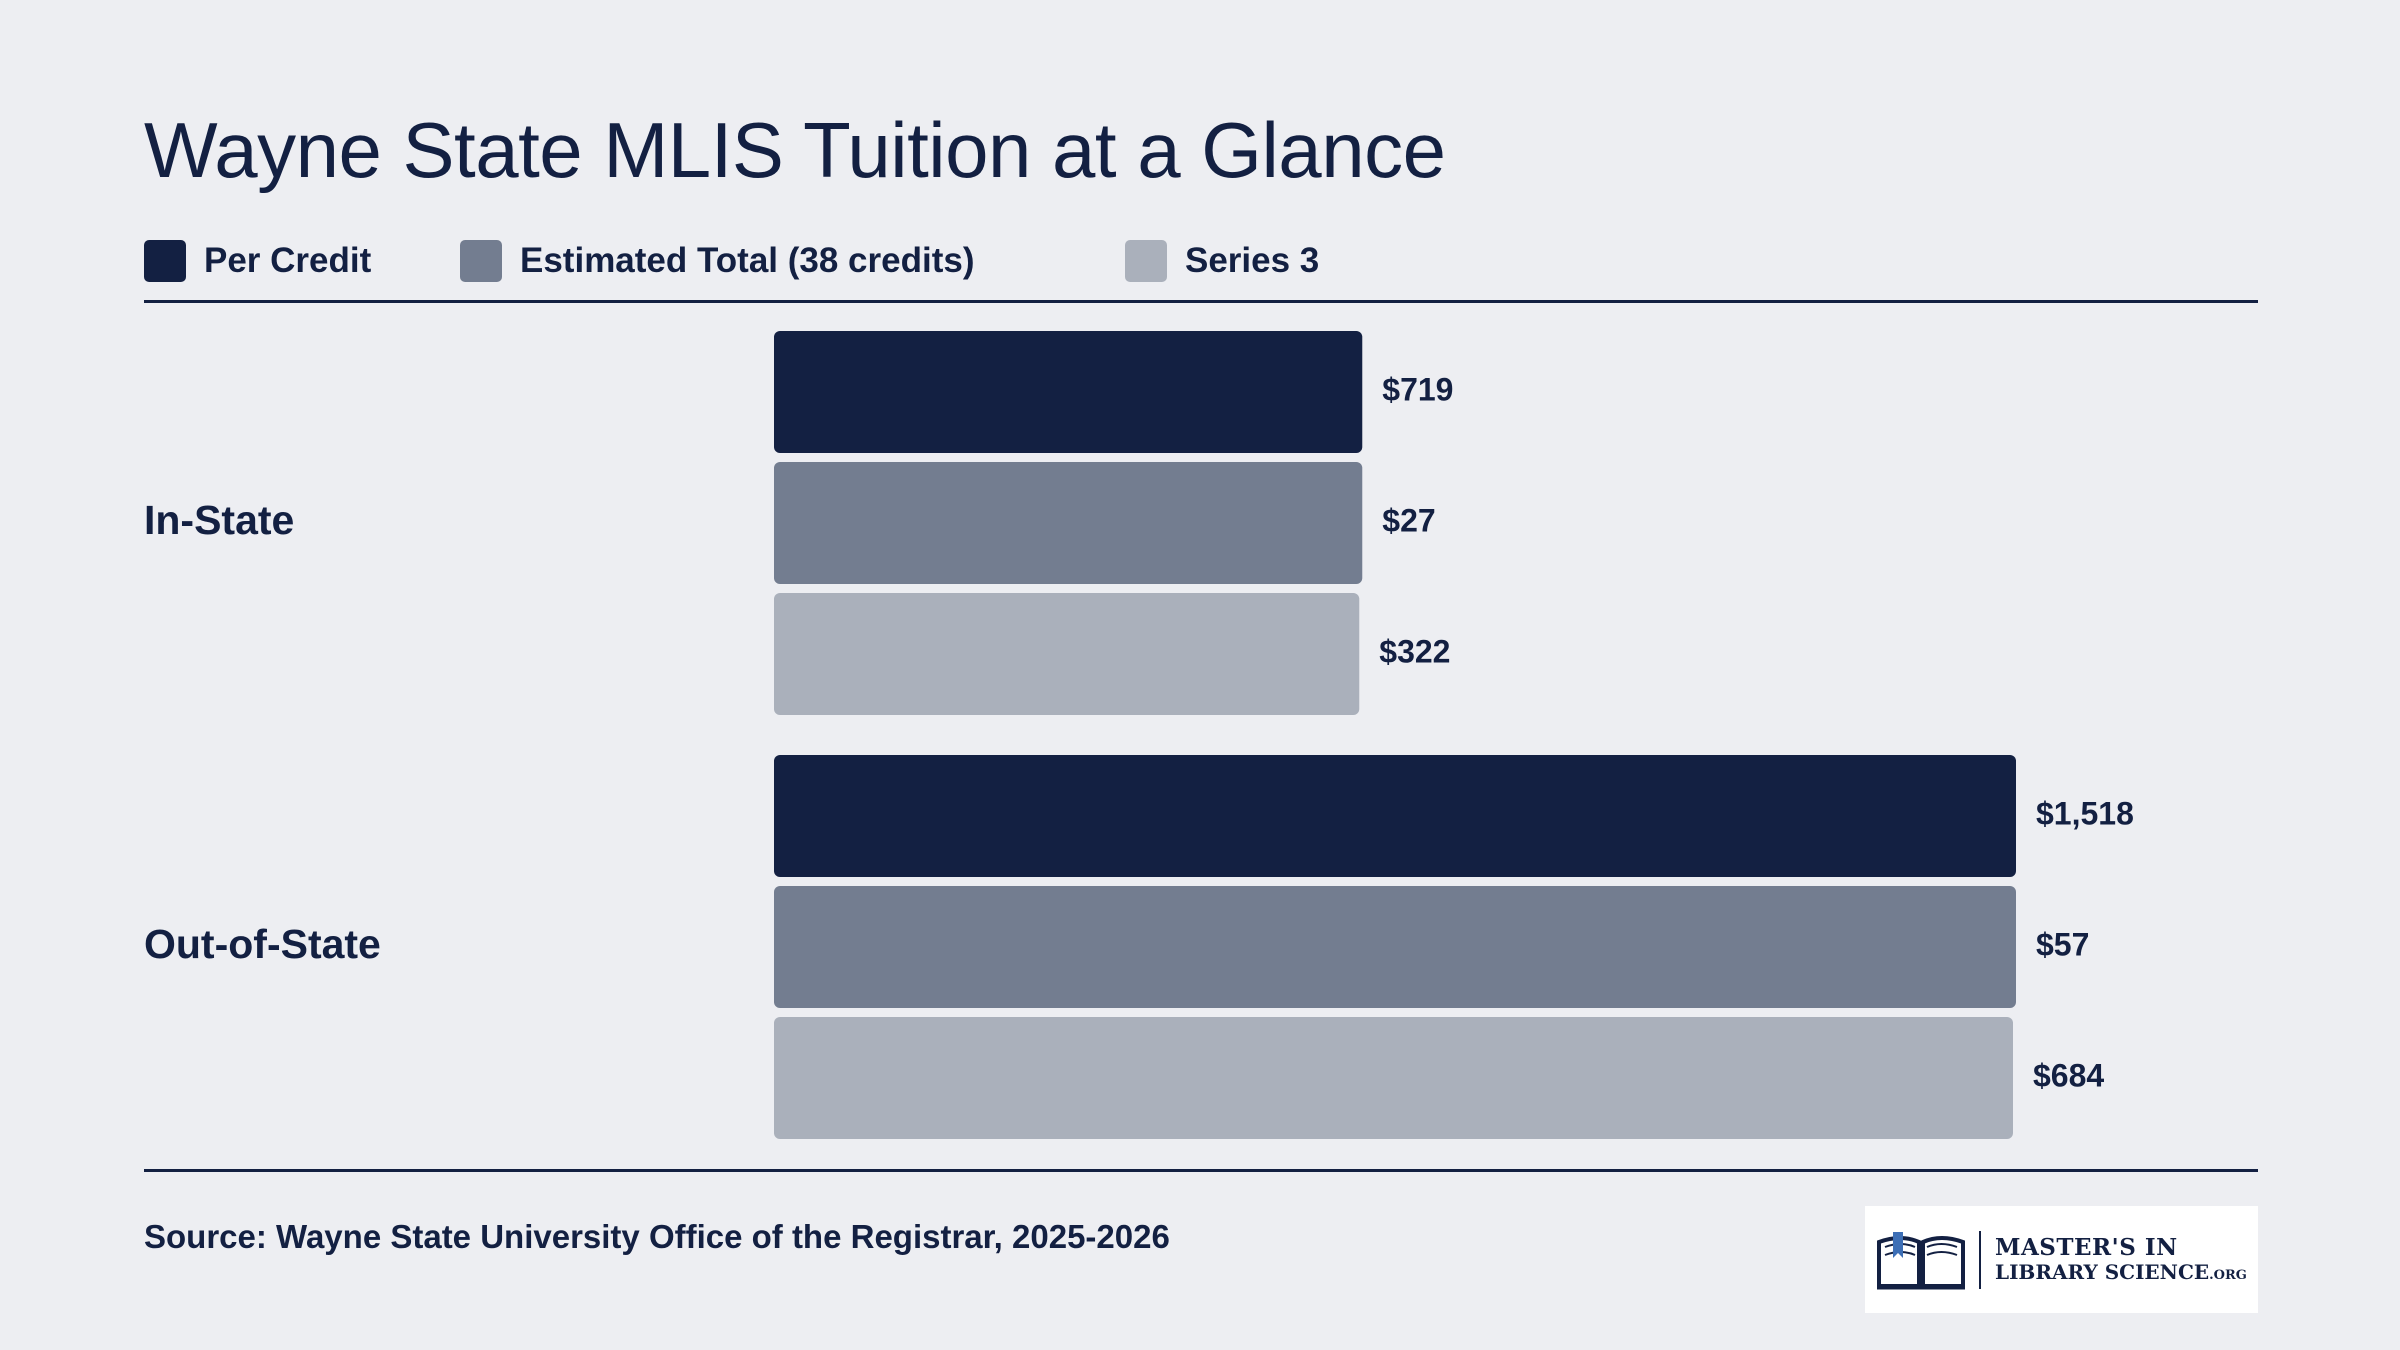  Describe the element at coordinates (747, 260) in the screenshot. I see `legend-label-estimated-total: Estimated Total (38 credits)` at that location.